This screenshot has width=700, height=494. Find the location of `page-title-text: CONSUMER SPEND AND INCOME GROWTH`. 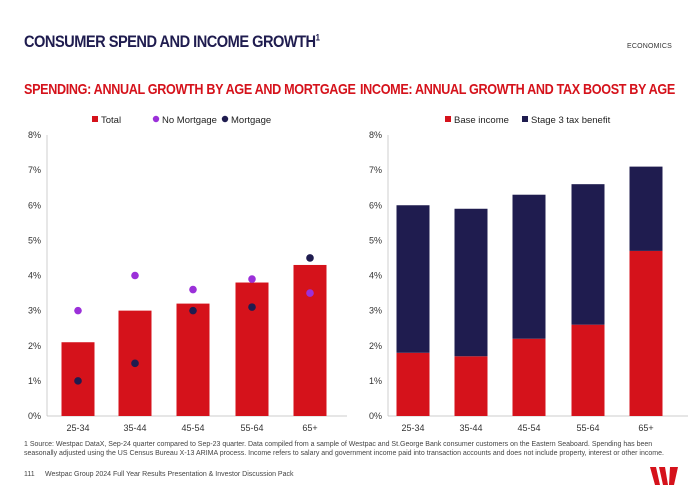

page-title-text: CONSUMER SPEND AND INCOME GROWTH is located at coordinates (170, 41).